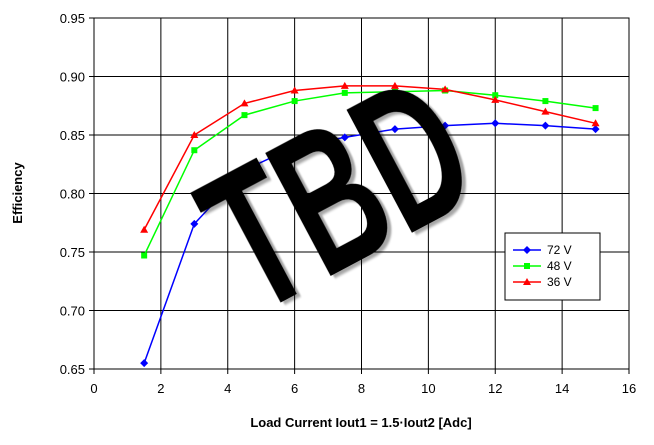  What do you see at coordinates (559, 250) in the screenshot?
I see `legend-label: 72 V` at bounding box center [559, 250].